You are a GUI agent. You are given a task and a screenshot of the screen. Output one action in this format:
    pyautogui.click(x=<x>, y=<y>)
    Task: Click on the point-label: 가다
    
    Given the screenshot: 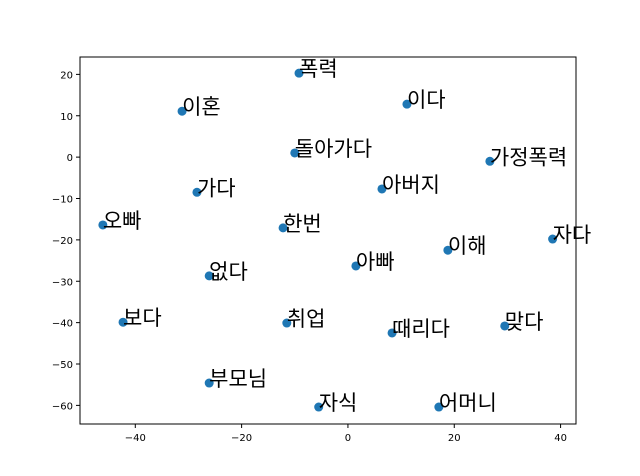 What is the action you would take?
    pyautogui.click(x=216, y=188)
    